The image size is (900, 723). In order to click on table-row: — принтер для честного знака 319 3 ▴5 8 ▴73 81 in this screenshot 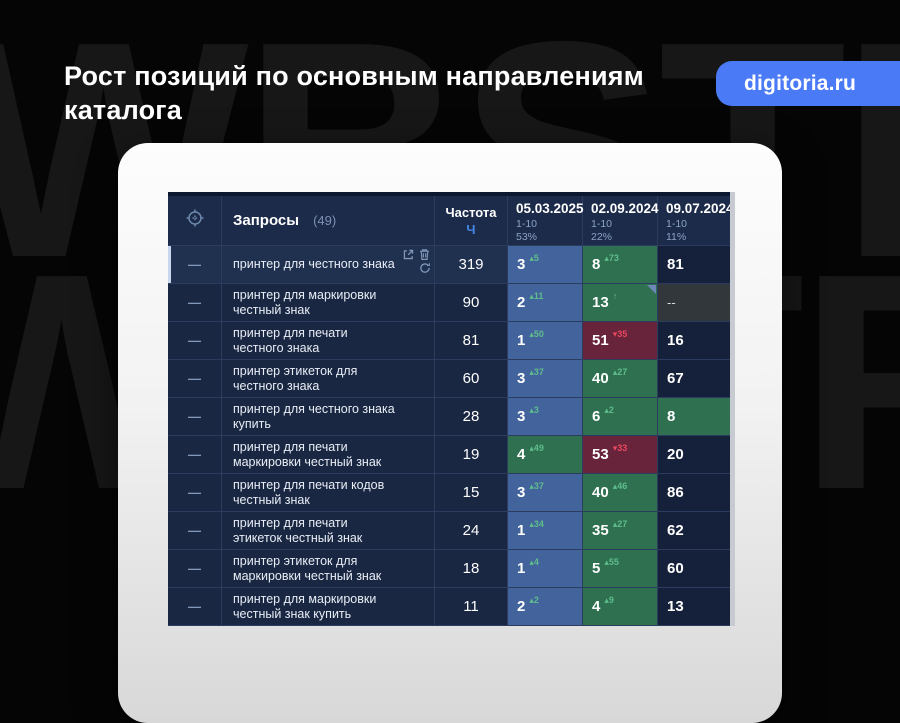, I will do `click(451, 265)`.